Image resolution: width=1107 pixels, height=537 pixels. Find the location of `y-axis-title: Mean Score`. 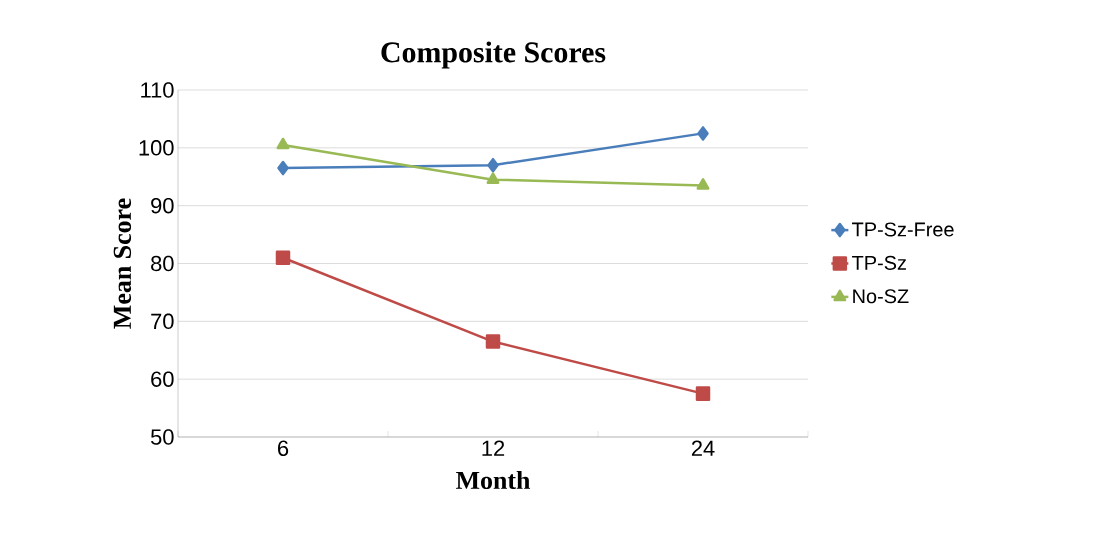

y-axis-title: Mean Score is located at coordinates (122, 263).